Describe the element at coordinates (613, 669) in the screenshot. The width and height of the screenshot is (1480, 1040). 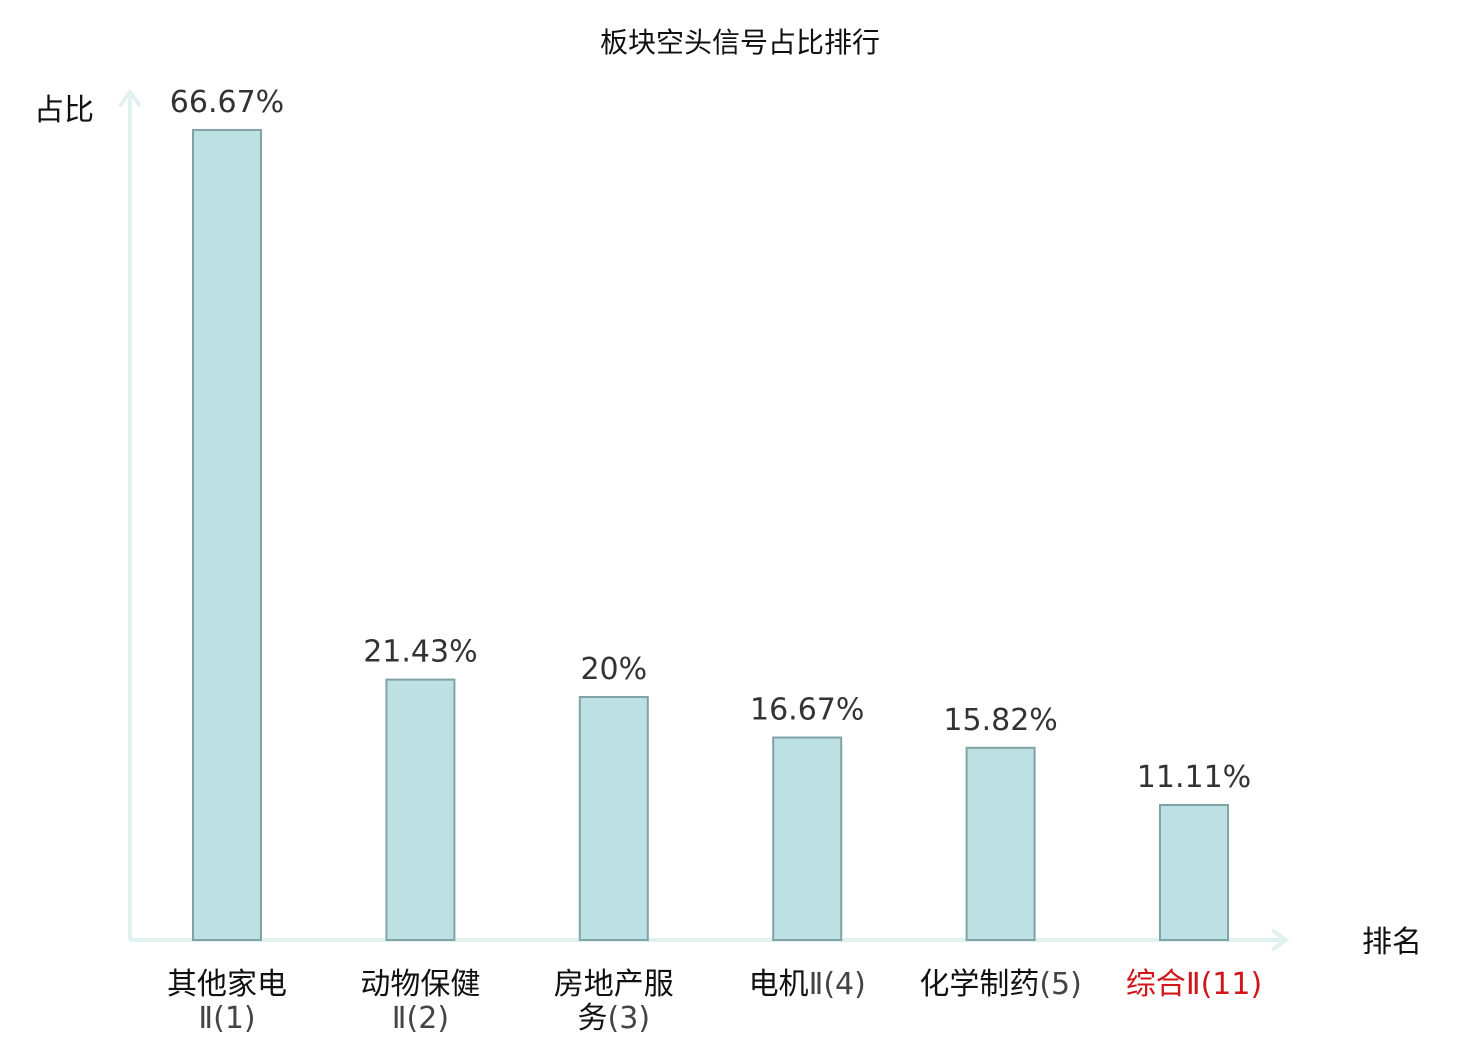
I see `value-label-3: 20%` at that location.